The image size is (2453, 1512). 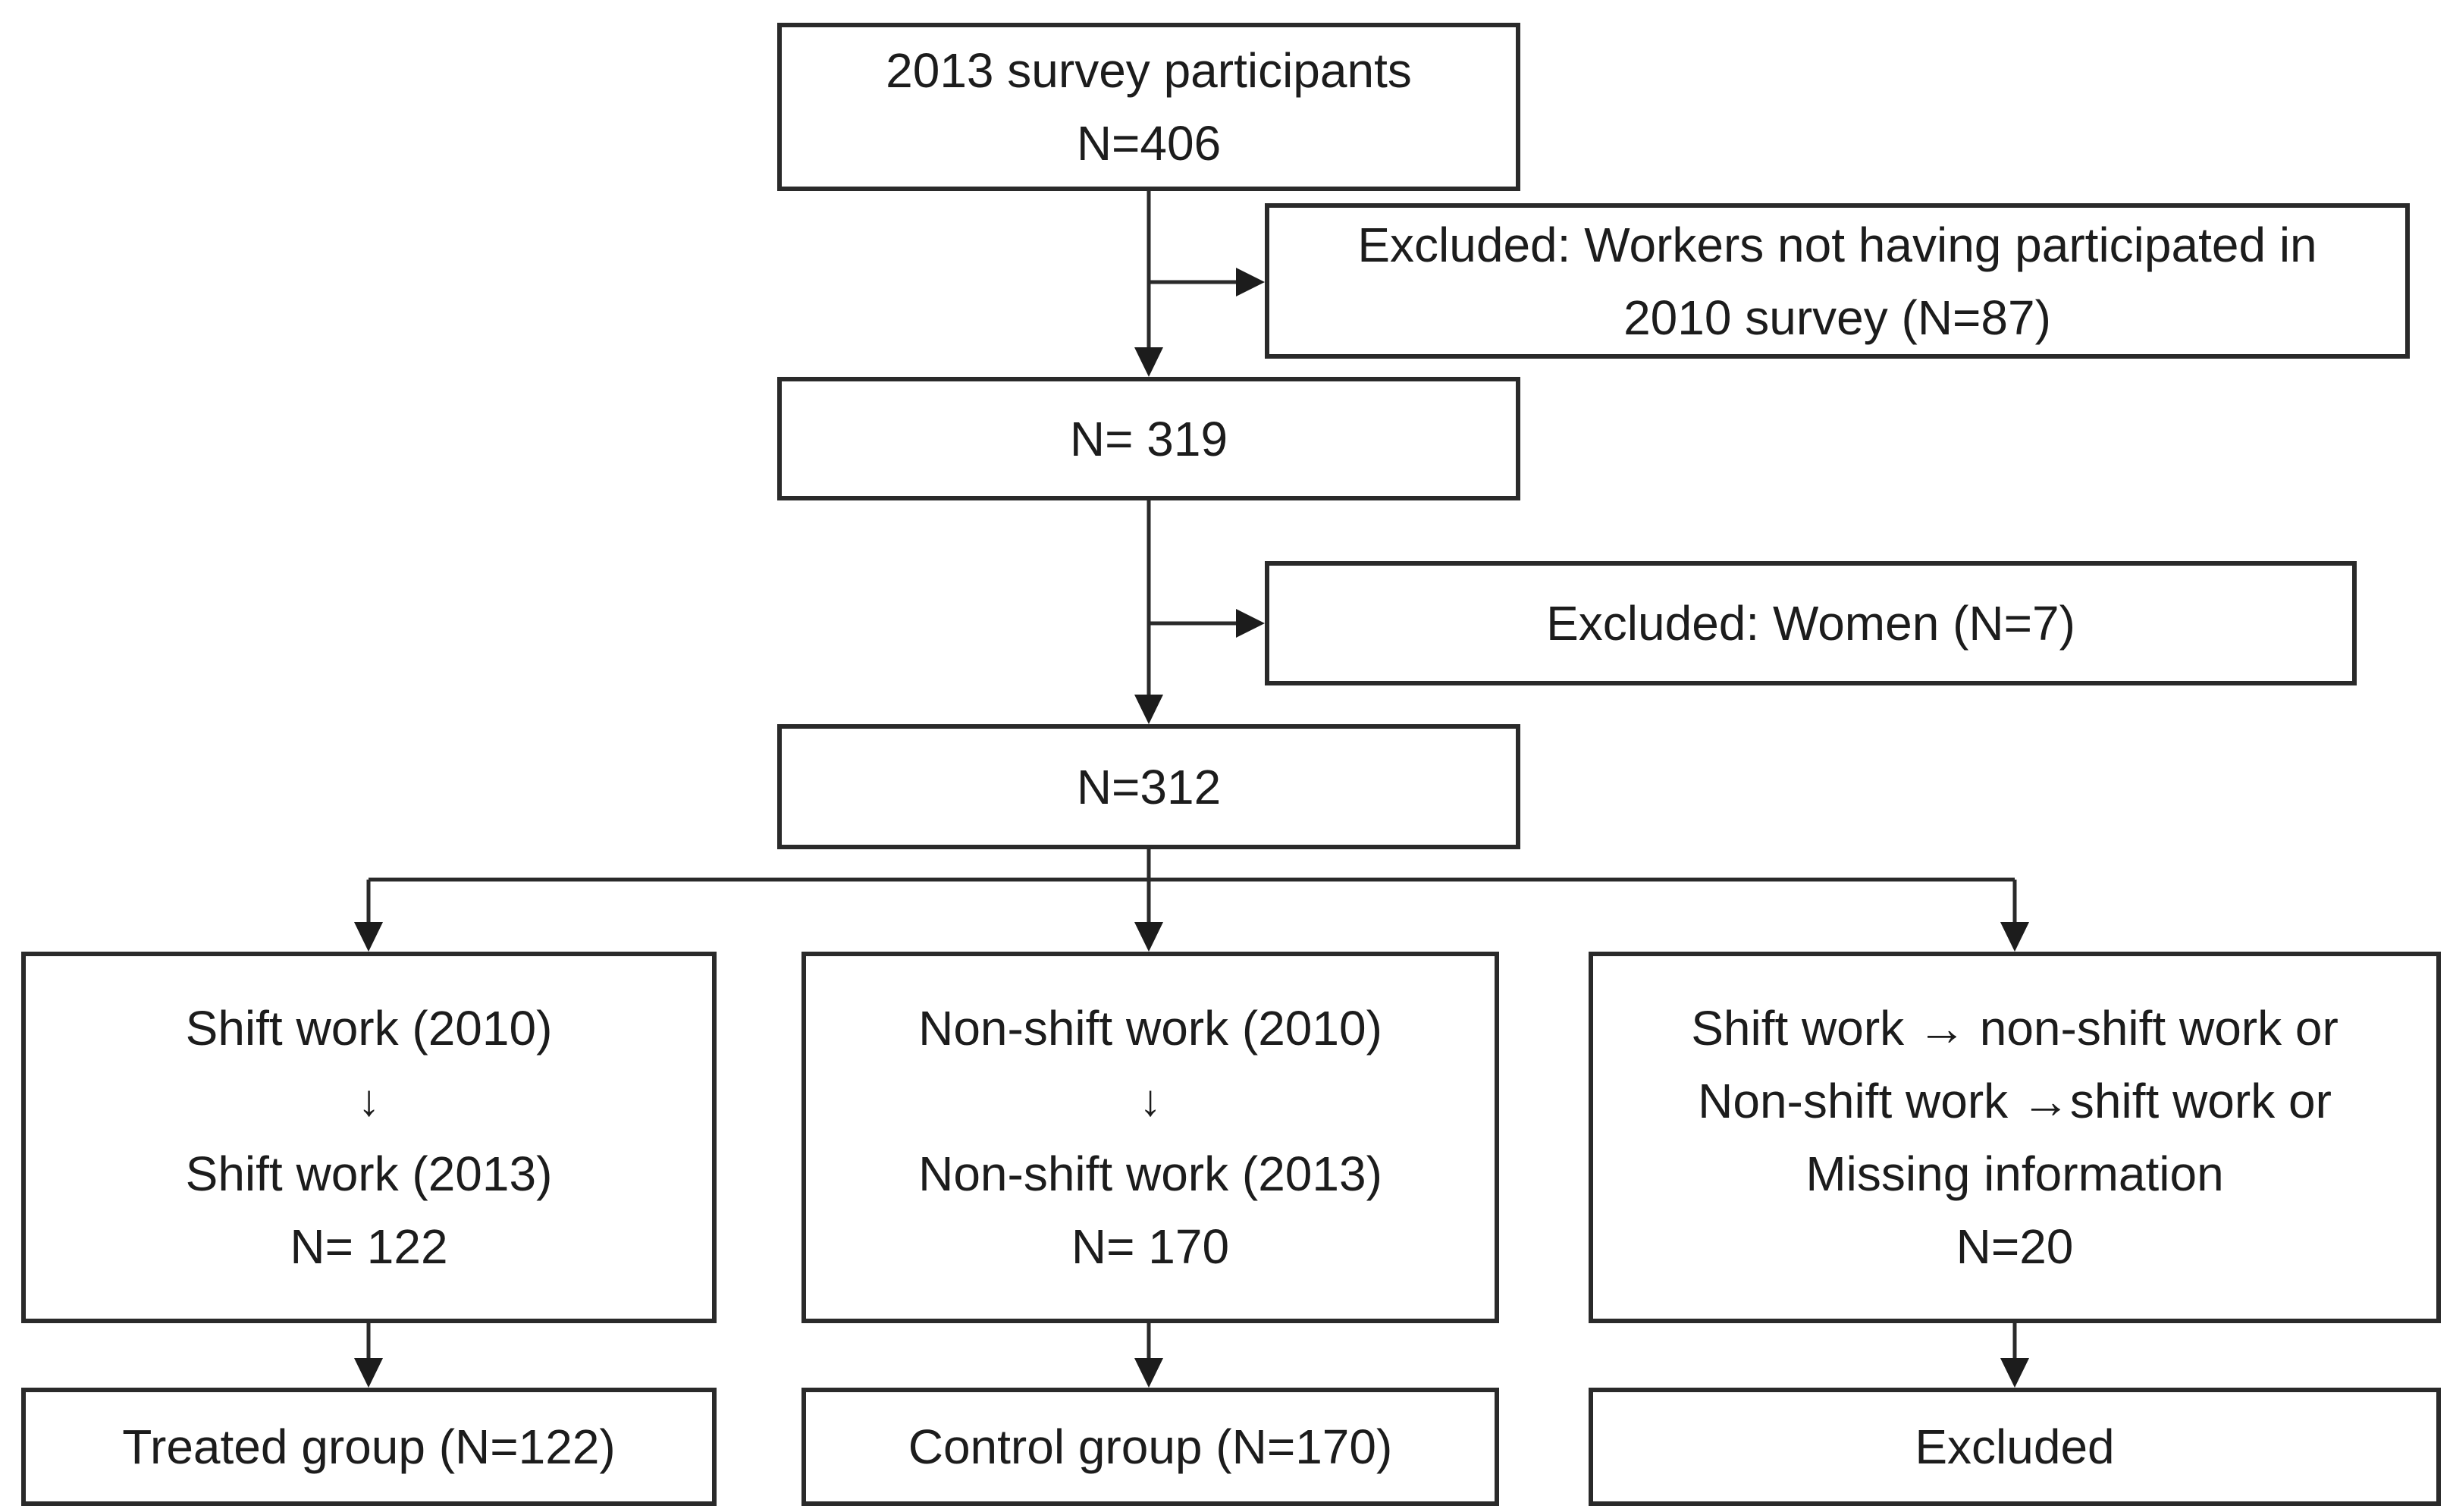 I want to click on changed-work-count-text: N=20, so click(x=2015, y=1246).